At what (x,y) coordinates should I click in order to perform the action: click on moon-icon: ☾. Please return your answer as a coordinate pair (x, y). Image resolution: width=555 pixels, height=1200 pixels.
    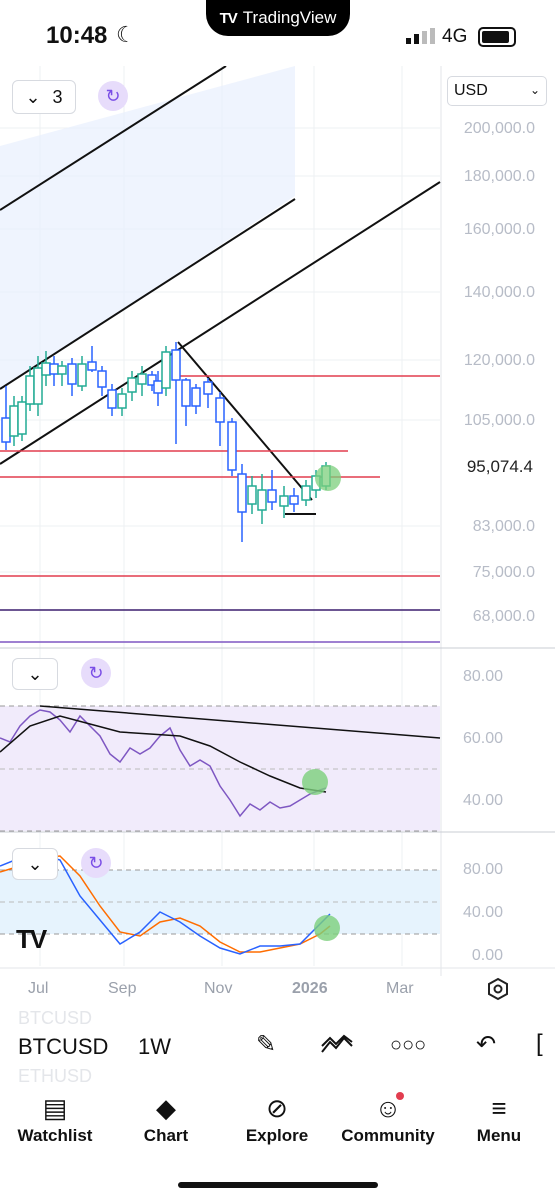
    Looking at the image, I should click on (126, 34).